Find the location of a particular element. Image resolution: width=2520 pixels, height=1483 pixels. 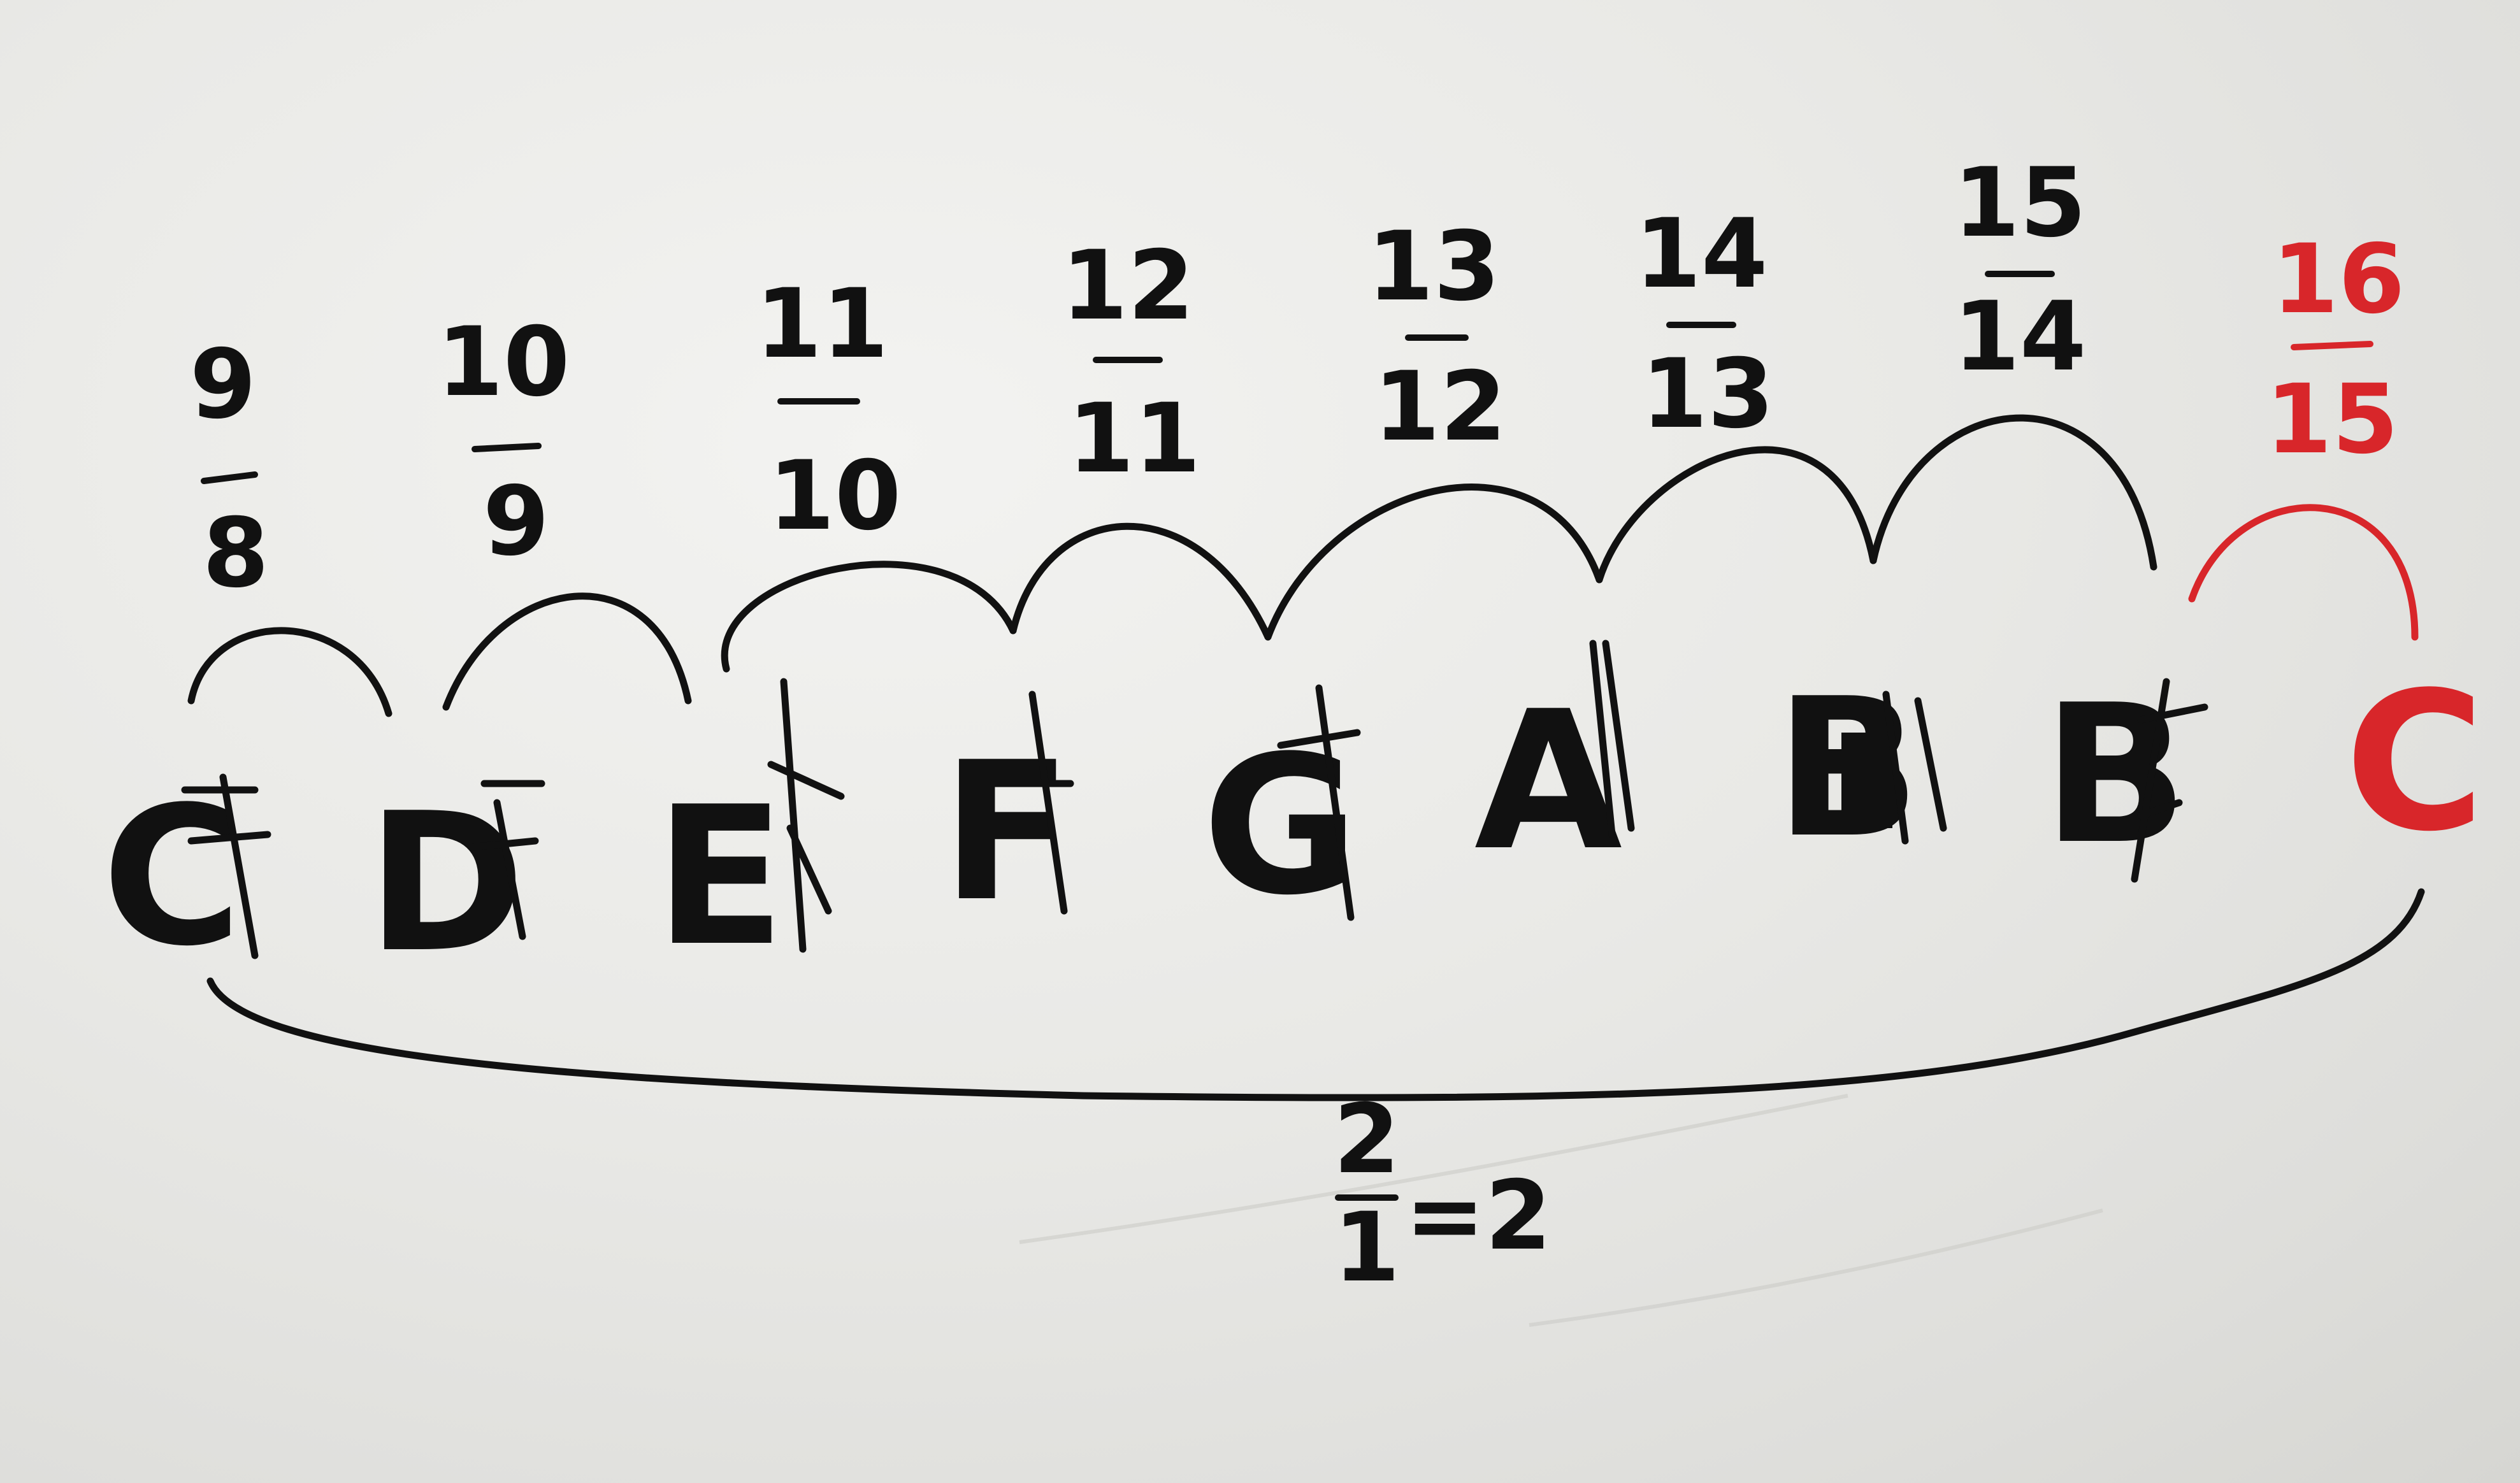

ratio-denominator: 11 is located at coordinates (1134, 438).